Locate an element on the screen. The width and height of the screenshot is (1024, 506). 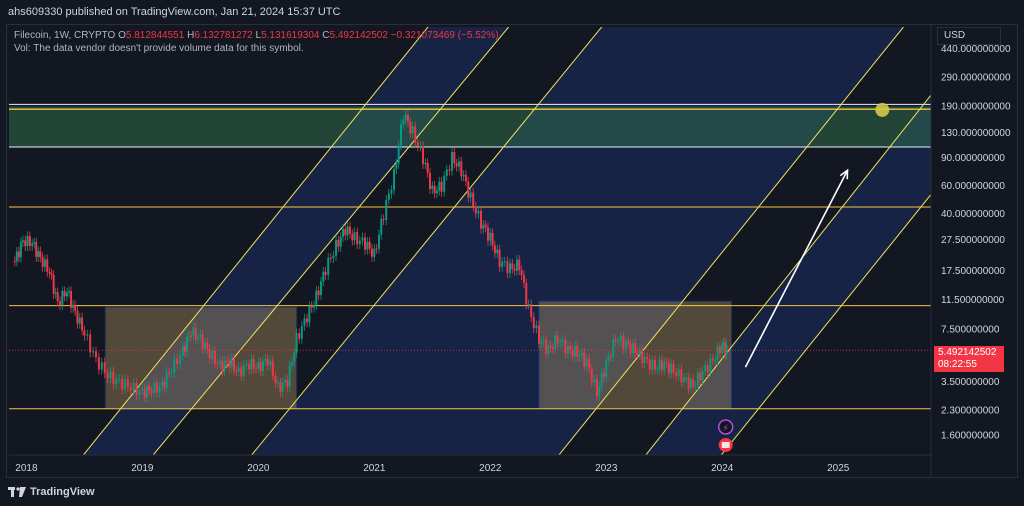
time-tick-2020: 2020 is located at coordinates (258, 468).